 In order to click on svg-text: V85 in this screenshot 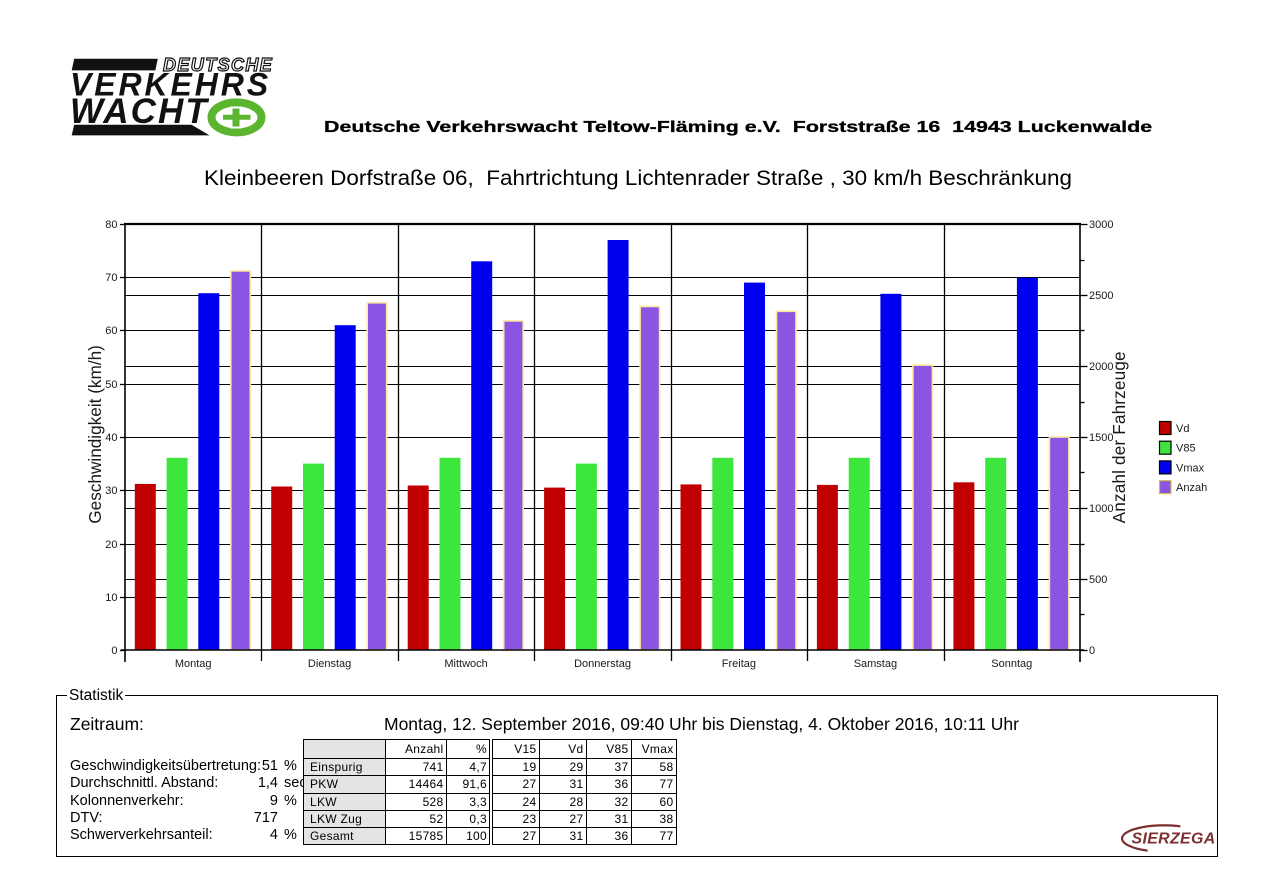, I will do `click(1186, 449)`.